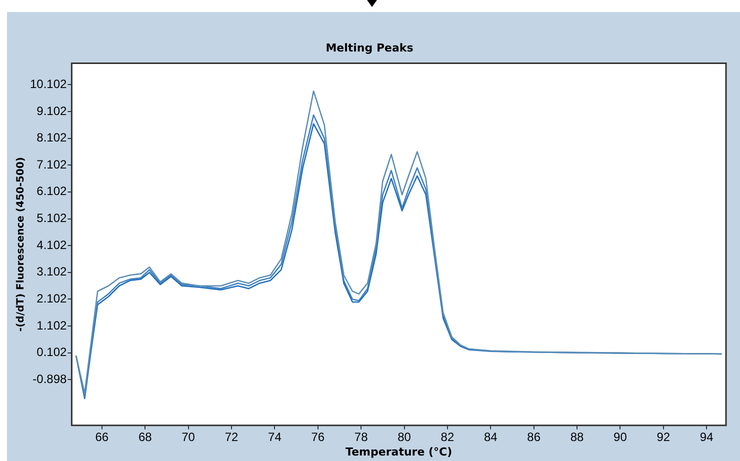 The width and height of the screenshot is (740, 461). I want to click on y-tick-label: 7.102, so click(52, 164).